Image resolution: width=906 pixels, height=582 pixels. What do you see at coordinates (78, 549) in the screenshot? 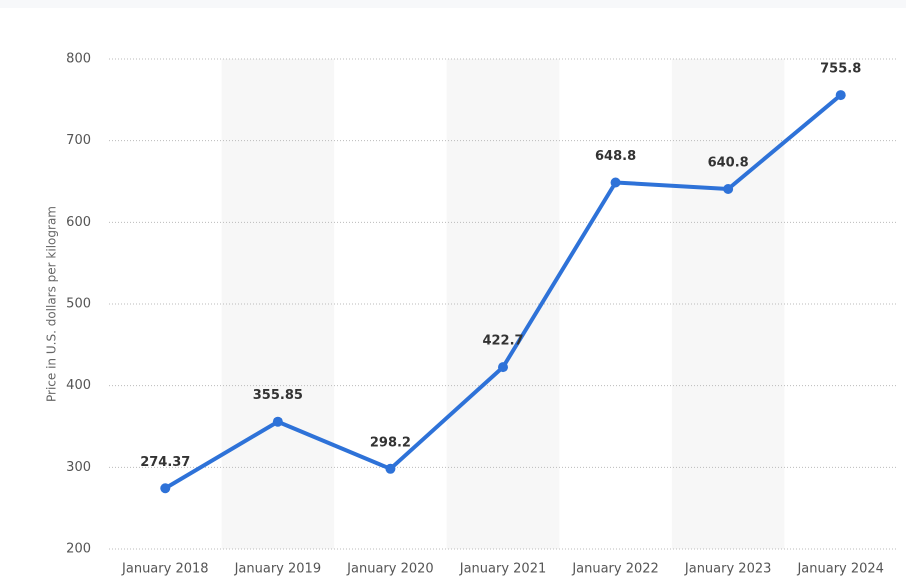
I see `y-tick-label: 200` at bounding box center [78, 549].